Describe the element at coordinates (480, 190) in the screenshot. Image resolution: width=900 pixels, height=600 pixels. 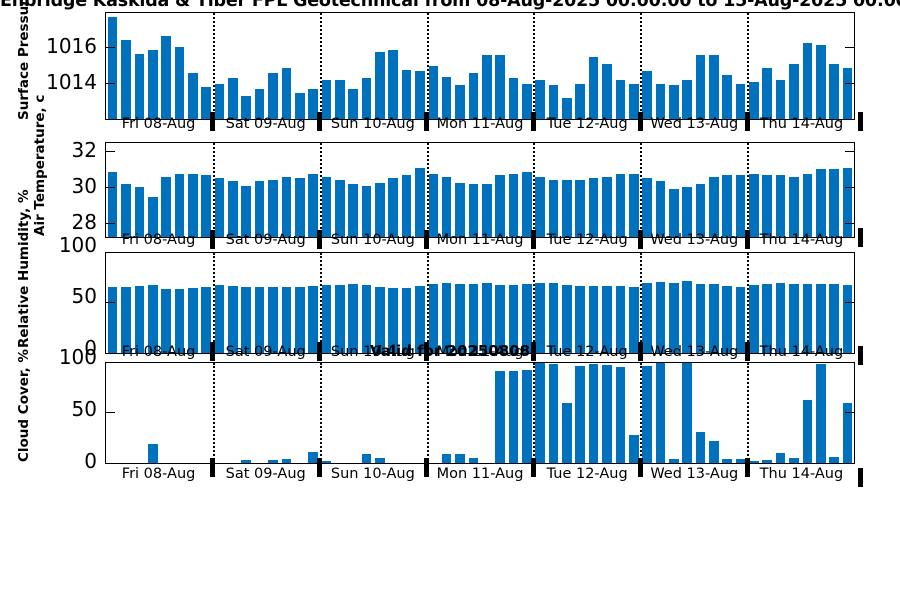
I see `panel-air-temperature` at that location.